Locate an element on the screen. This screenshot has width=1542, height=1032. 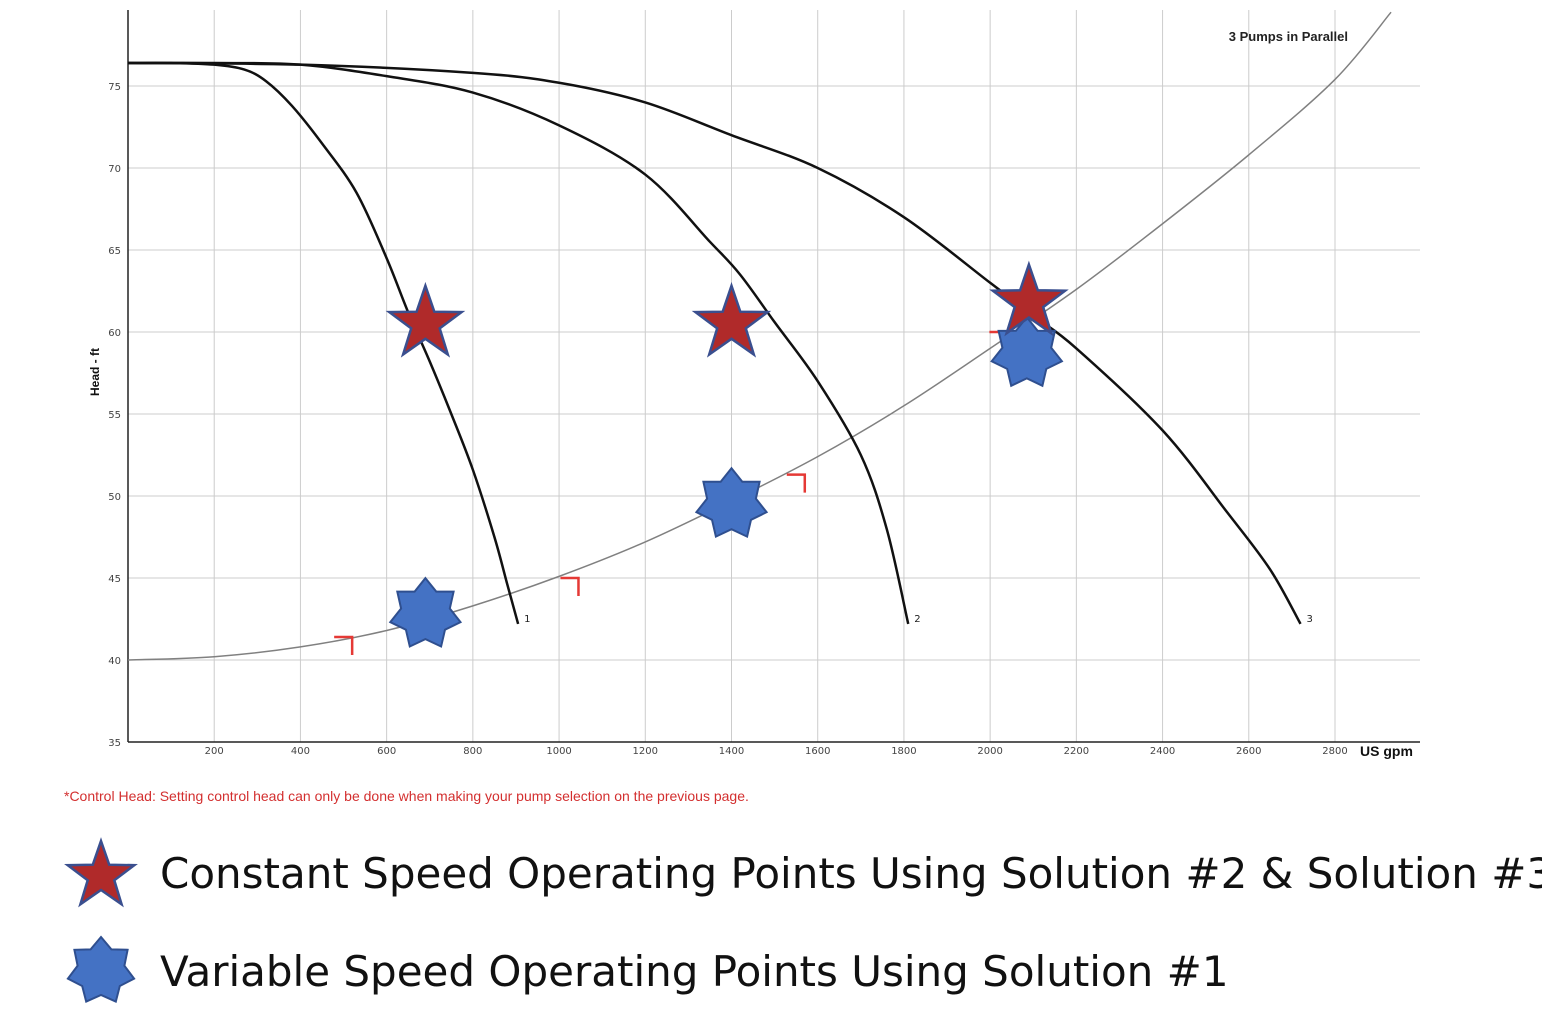
x-tick-label: 1000 is located at coordinates (558, 751).